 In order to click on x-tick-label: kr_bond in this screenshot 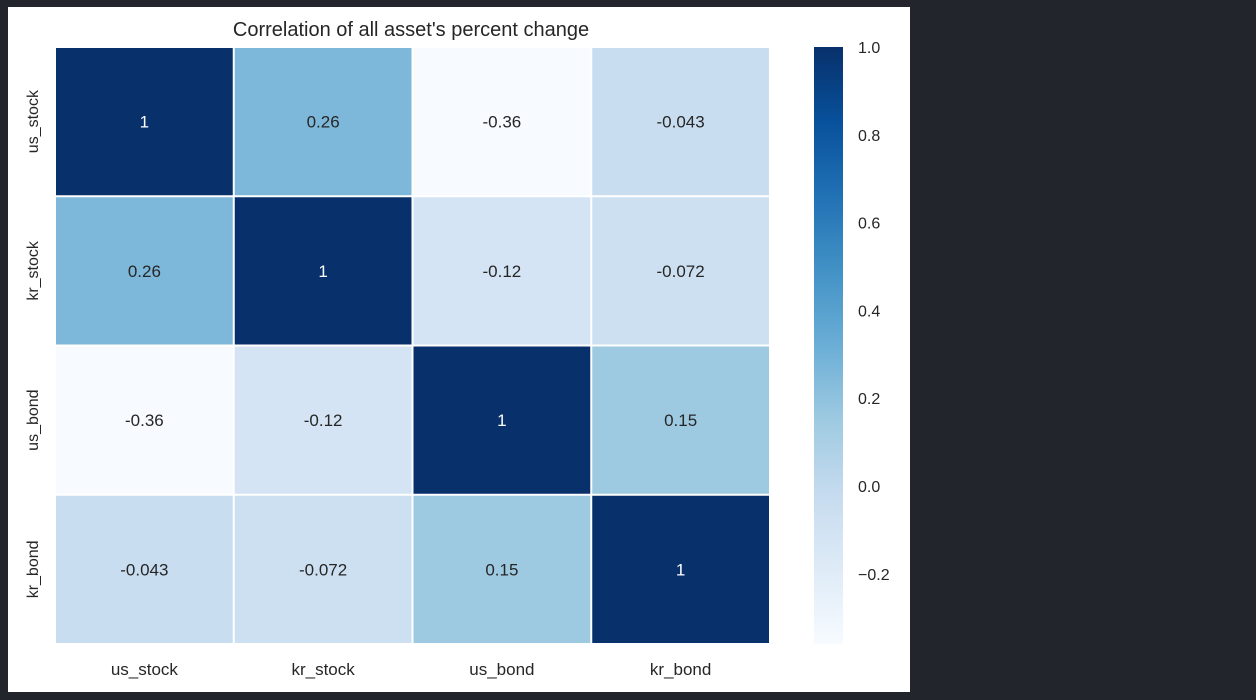, I will do `click(680, 669)`.